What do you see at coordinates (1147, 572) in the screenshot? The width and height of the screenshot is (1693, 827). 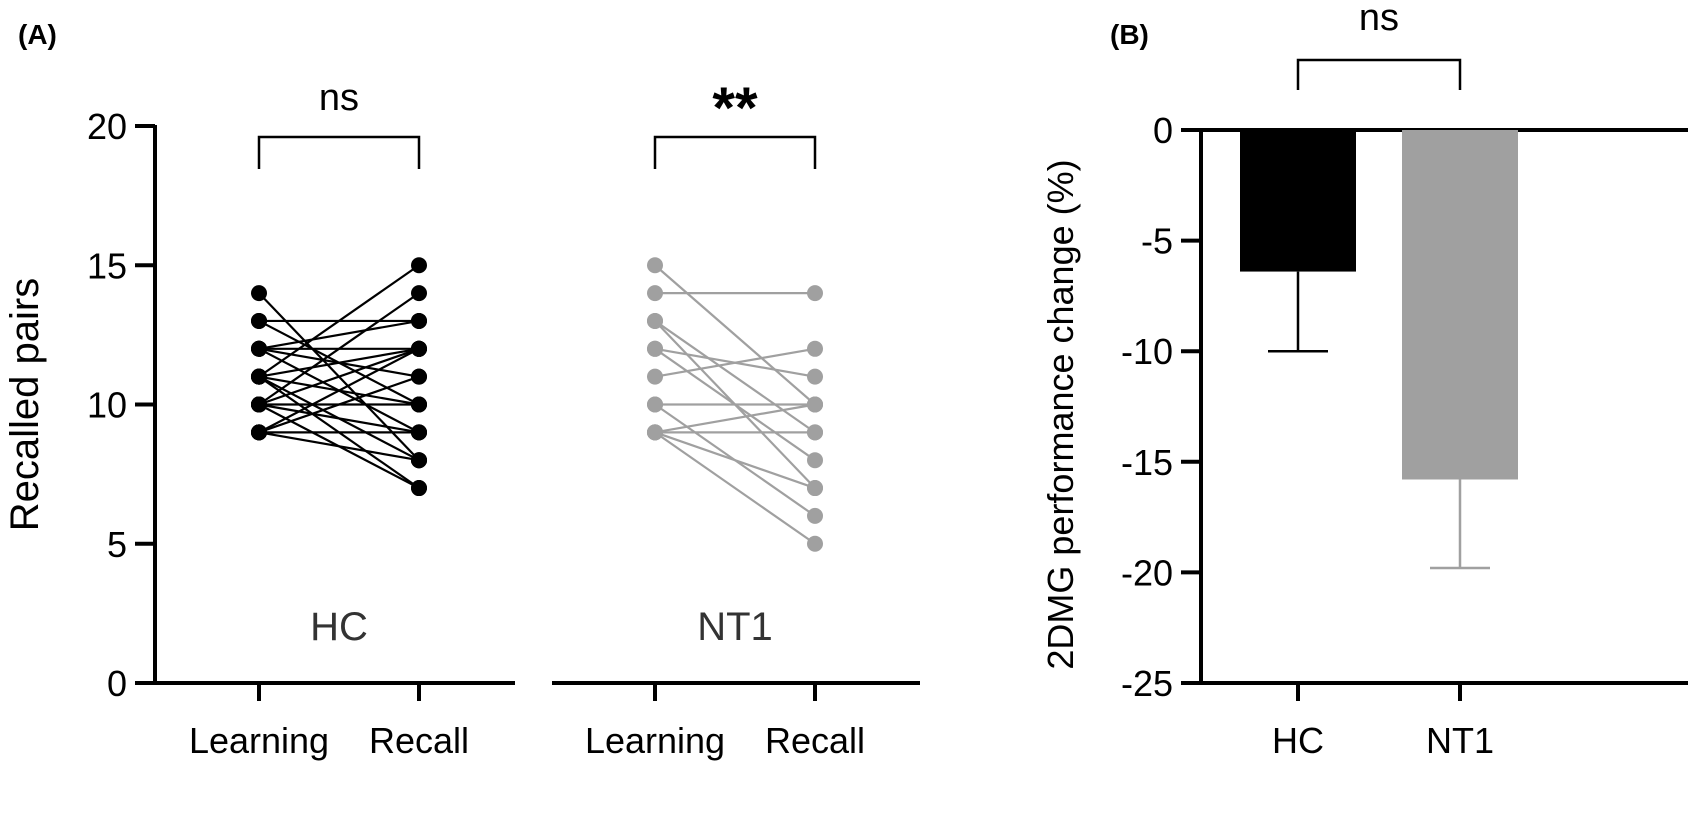 I see `panel-b-y-tick-label: -20` at bounding box center [1147, 572].